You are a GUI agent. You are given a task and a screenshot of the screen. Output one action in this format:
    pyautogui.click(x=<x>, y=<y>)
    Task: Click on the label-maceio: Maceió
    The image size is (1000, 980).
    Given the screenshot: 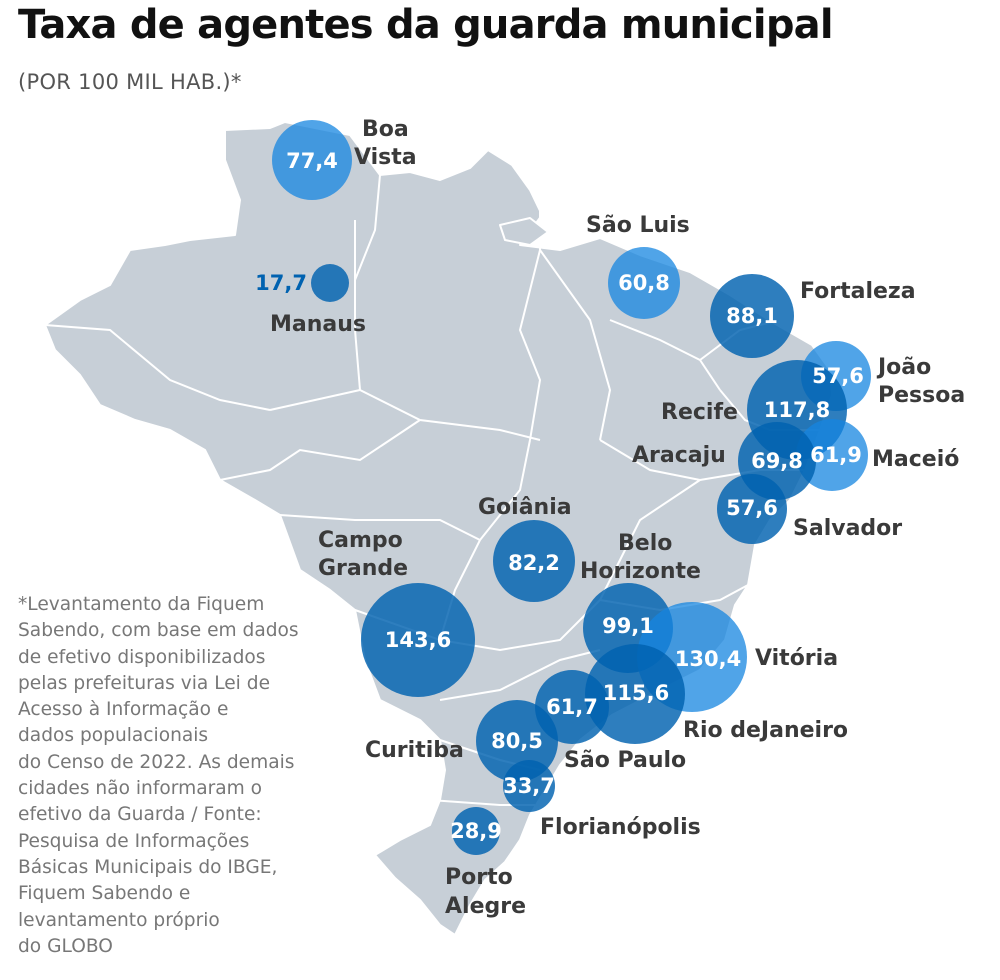 What is the action you would take?
    pyautogui.click(x=915, y=459)
    